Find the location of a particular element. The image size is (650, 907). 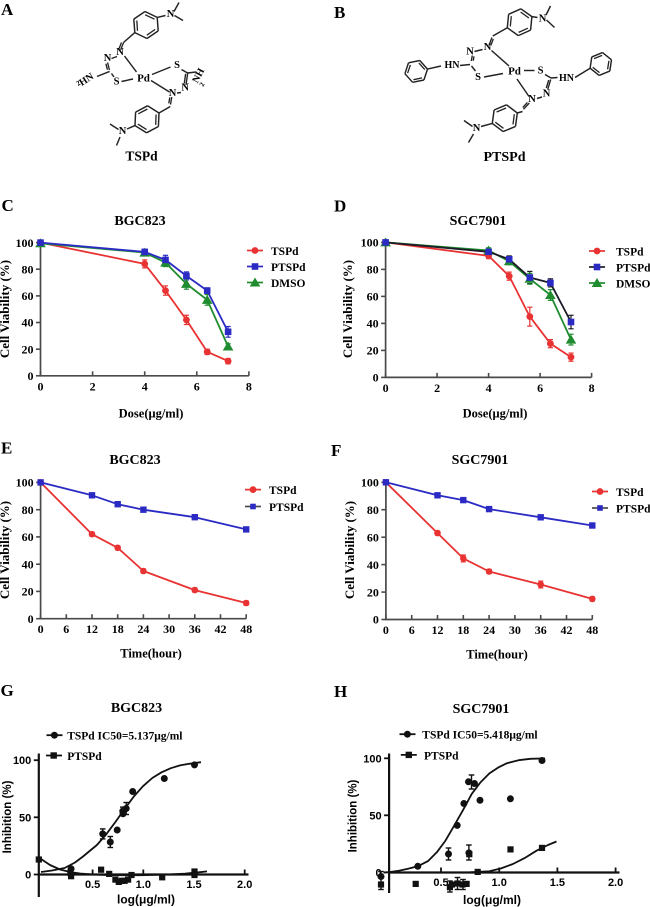

svg-text: 1.5 is located at coordinates (557, 883).